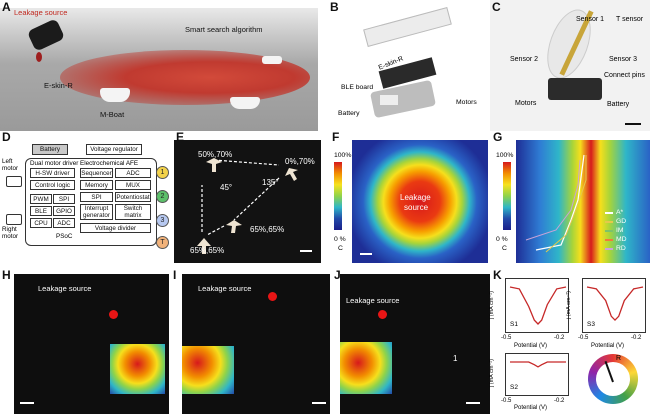 The height and width of the screenshot is (414, 650). Describe the element at coordinates (619, 358) in the screenshot. I see `wheel-label: R` at that location.